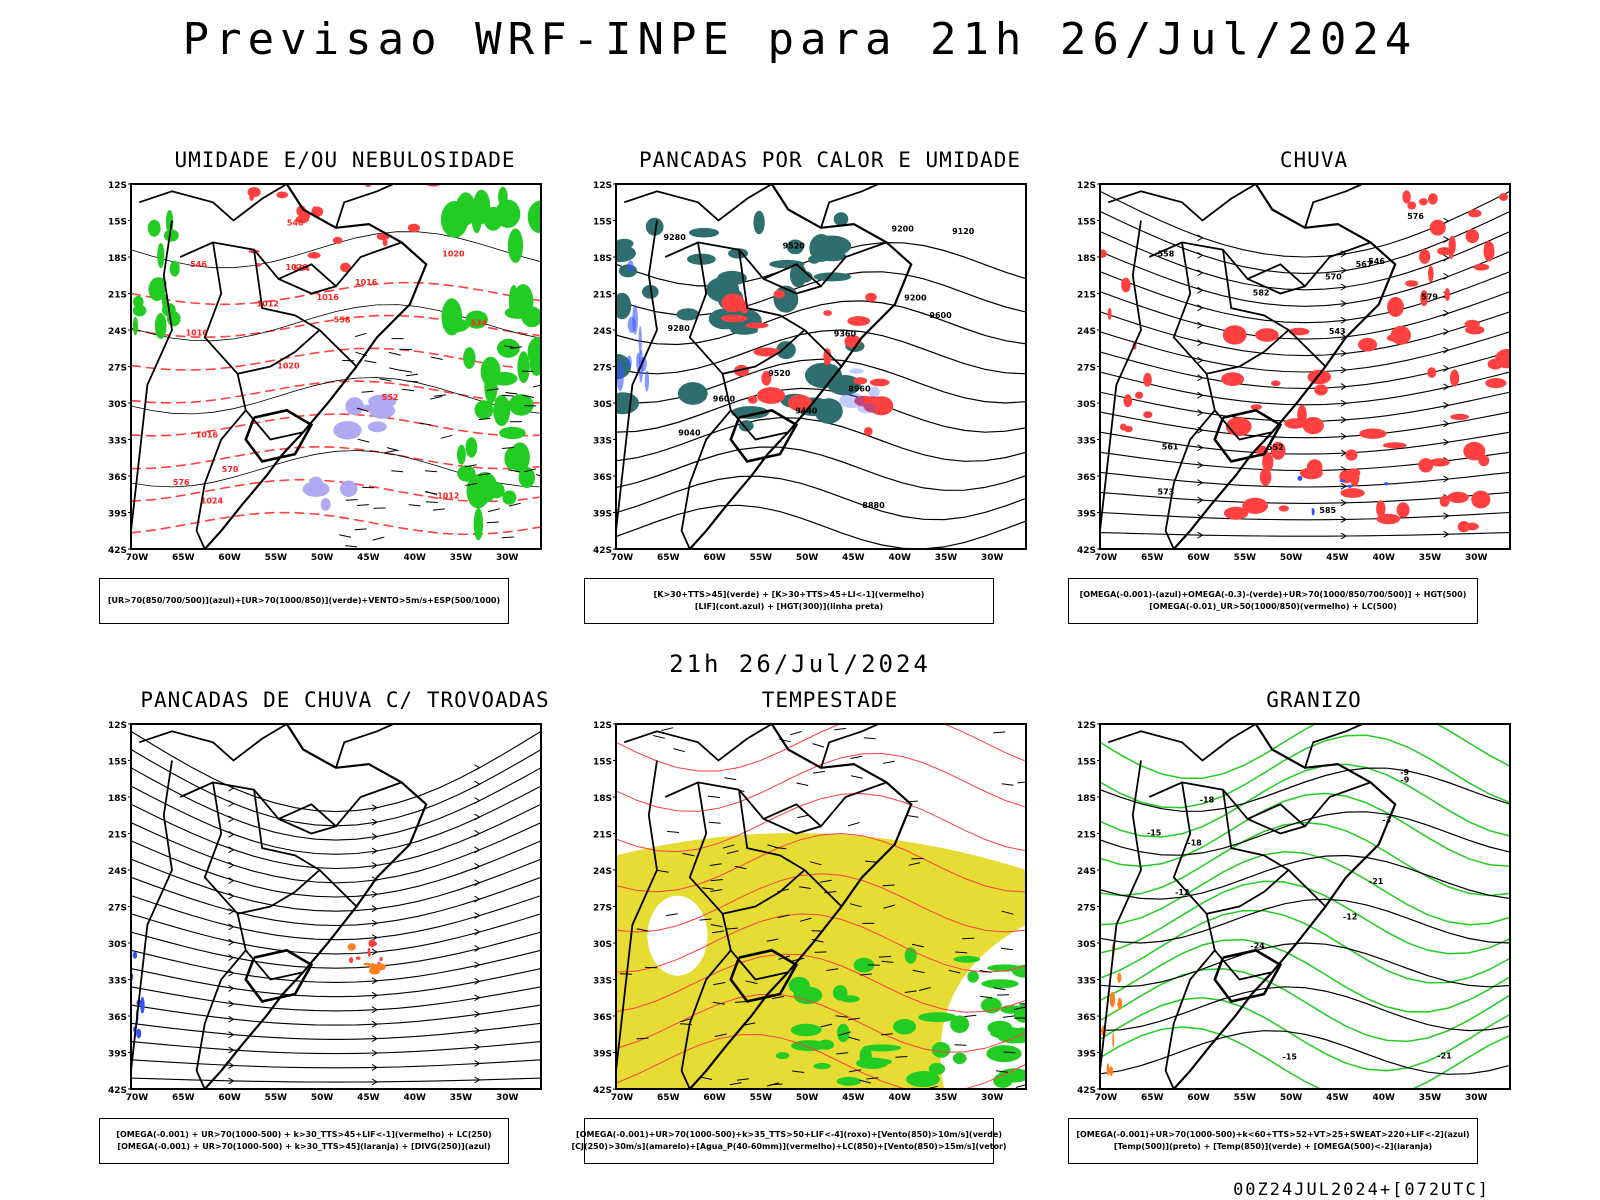 This screenshot has width=1600, height=1200. What do you see at coordinates (328, 297) in the screenshot?
I see `contour-label: 1016` at bounding box center [328, 297].